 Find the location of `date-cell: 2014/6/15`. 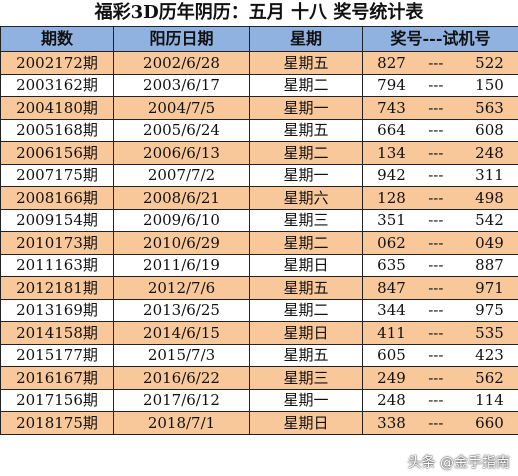

date-cell: 2014/6/15 is located at coordinates (181, 333).